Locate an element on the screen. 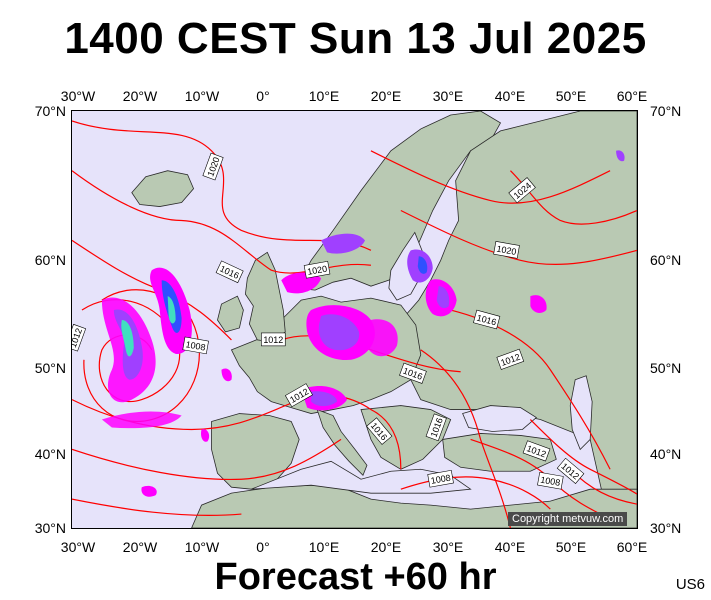 The image size is (711, 600). land-iberia is located at coordinates (255, 451).